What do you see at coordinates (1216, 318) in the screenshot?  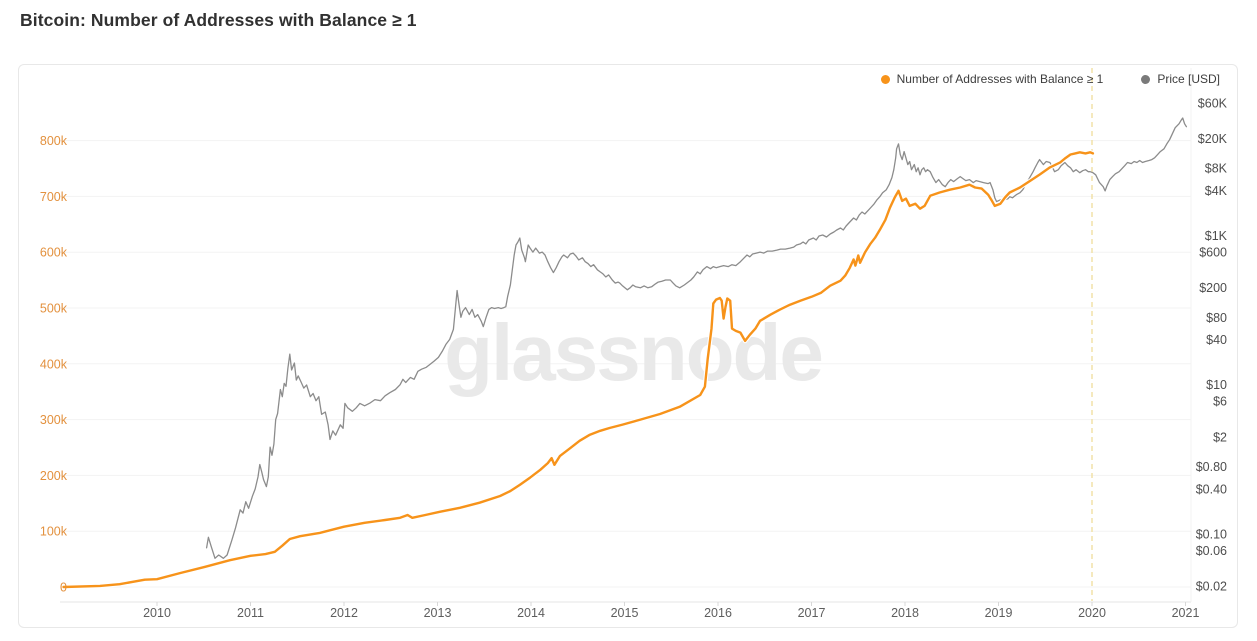 I see `right-axis-tick-label: $80` at bounding box center [1216, 318].